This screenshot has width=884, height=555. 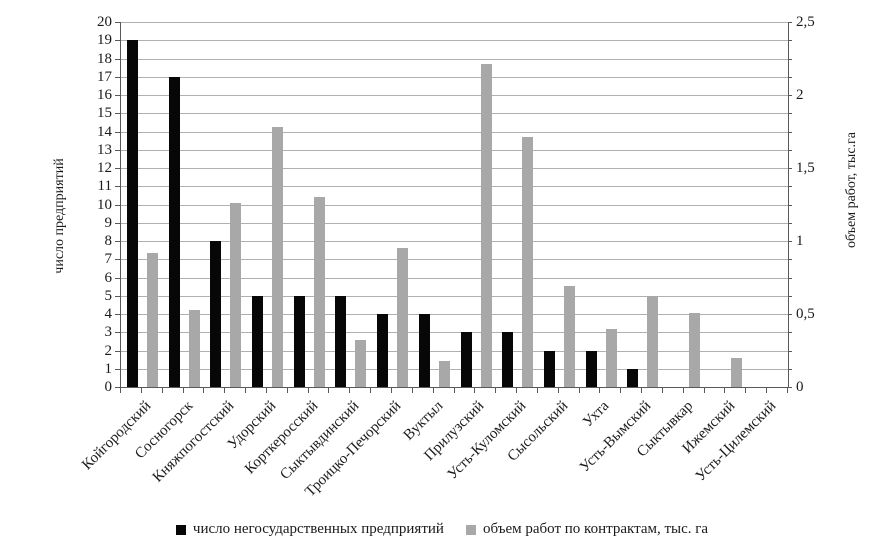 I want to click on y-axis-tick-label: 5, so click(x=108, y=295).